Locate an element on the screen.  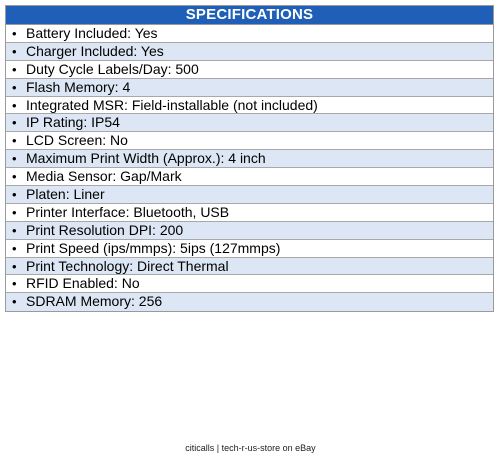
spec-row: • RFID Enabled: No is located at coordinates (249, 284).